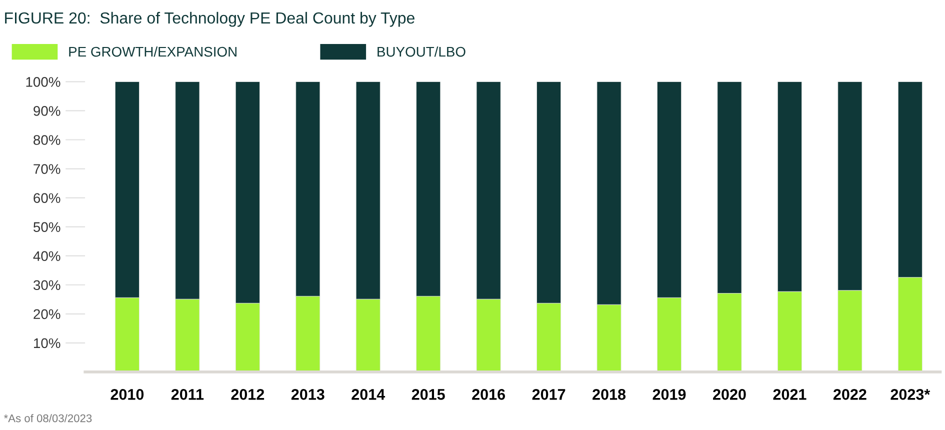  What do you see at coordinates (47, 111) in the screenshot?
I see `y-tick-label: 90%` at bounding box center [47, 111].